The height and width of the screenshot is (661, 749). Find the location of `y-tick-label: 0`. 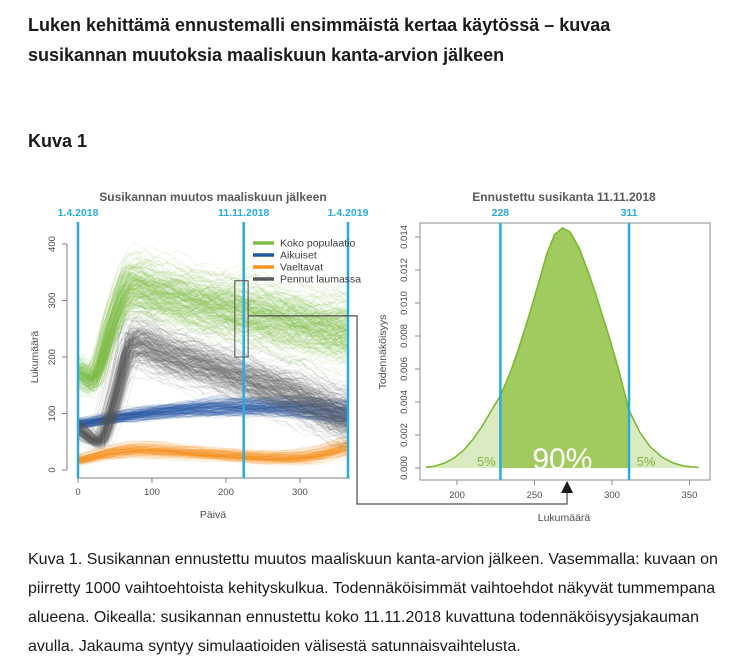

y-tick-label: 0 is located at coordinates (52, 469).